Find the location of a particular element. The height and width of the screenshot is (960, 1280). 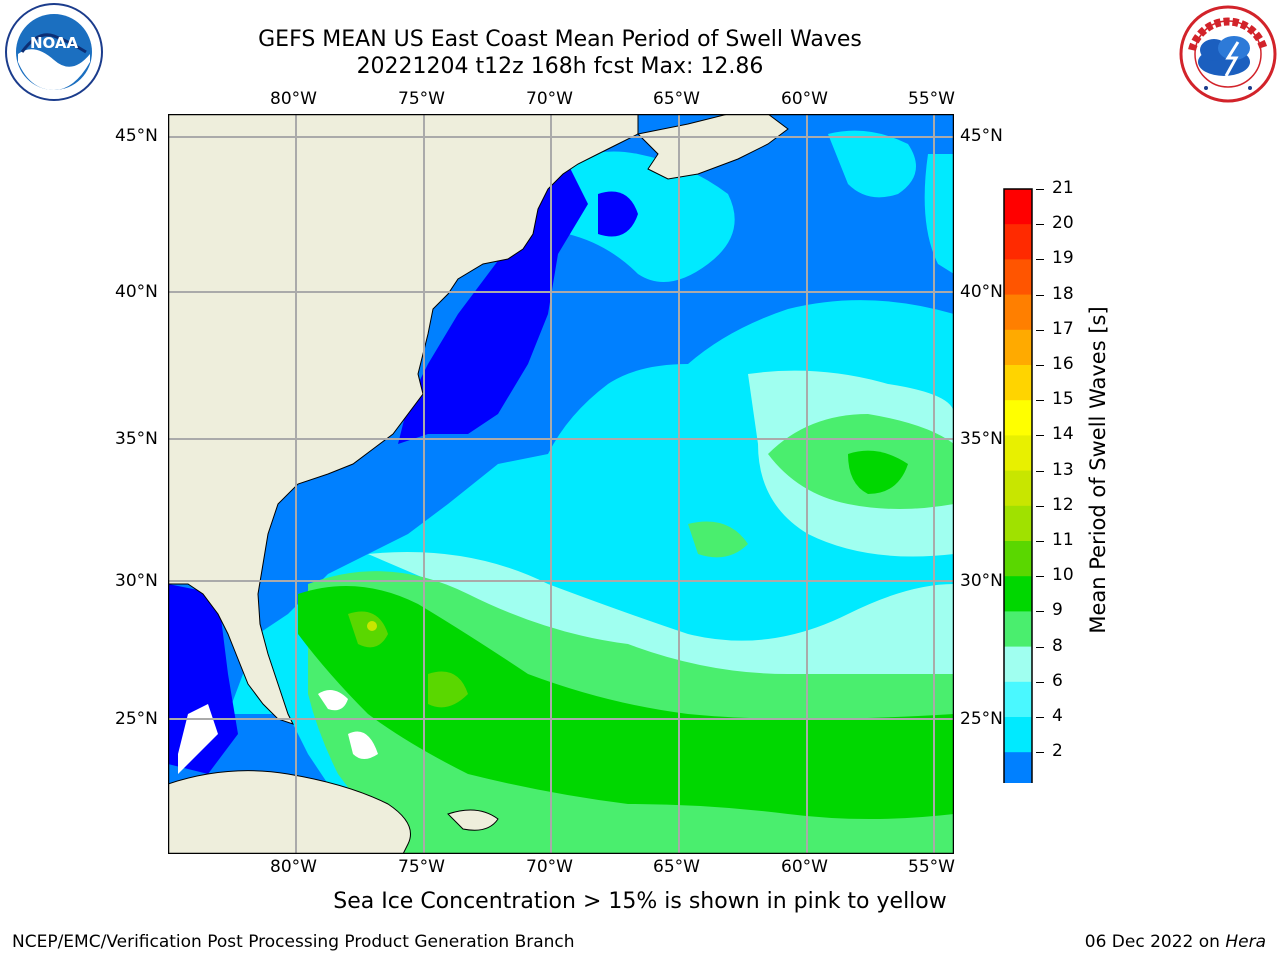

colorbar-tick-label: 10 is located at coordinates (1063, 575).